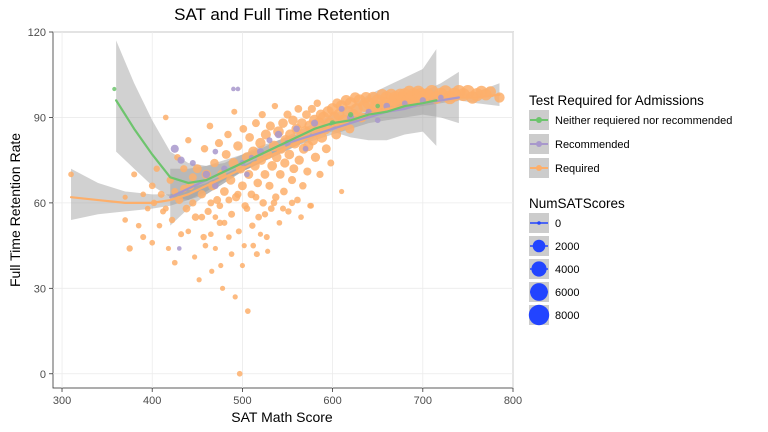 This screenshot has height=432, width=768. Describe the element at coordinates (592, 145) in the screenshot. I see `legend-color-label: Recommended` at that location.